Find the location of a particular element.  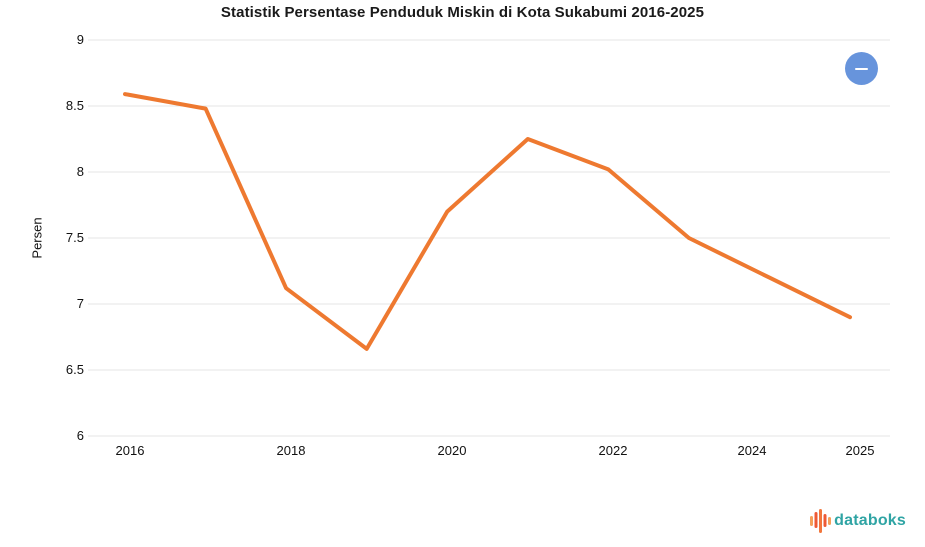

x-tick-label: 2018 is located at coordinates (291, 450).